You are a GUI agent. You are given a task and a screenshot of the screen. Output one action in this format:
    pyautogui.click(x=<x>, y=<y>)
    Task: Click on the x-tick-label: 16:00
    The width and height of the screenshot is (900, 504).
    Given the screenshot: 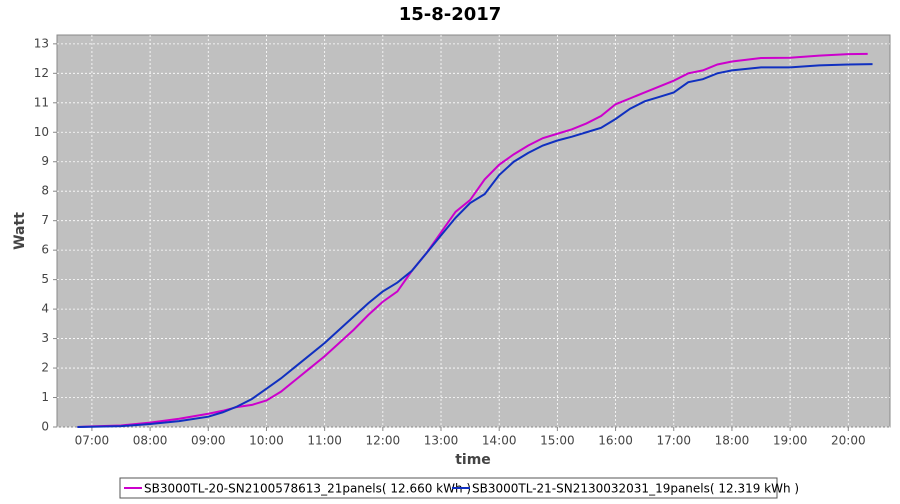 What is the action you would take?
    pyautogui.click(x=615, y=441)
    